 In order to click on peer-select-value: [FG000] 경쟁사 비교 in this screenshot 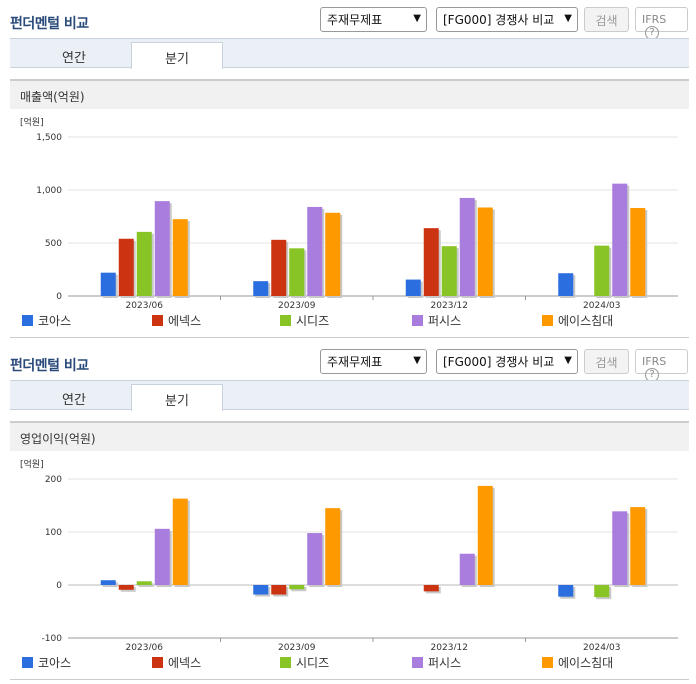, I will do `click(499, 362)`.